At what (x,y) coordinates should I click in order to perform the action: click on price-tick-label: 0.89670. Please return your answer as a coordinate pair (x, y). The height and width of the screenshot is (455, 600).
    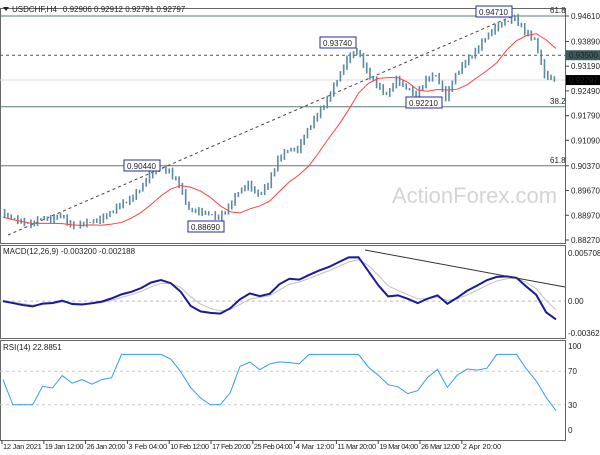
    Looking at the image, I should click on (585, 191).